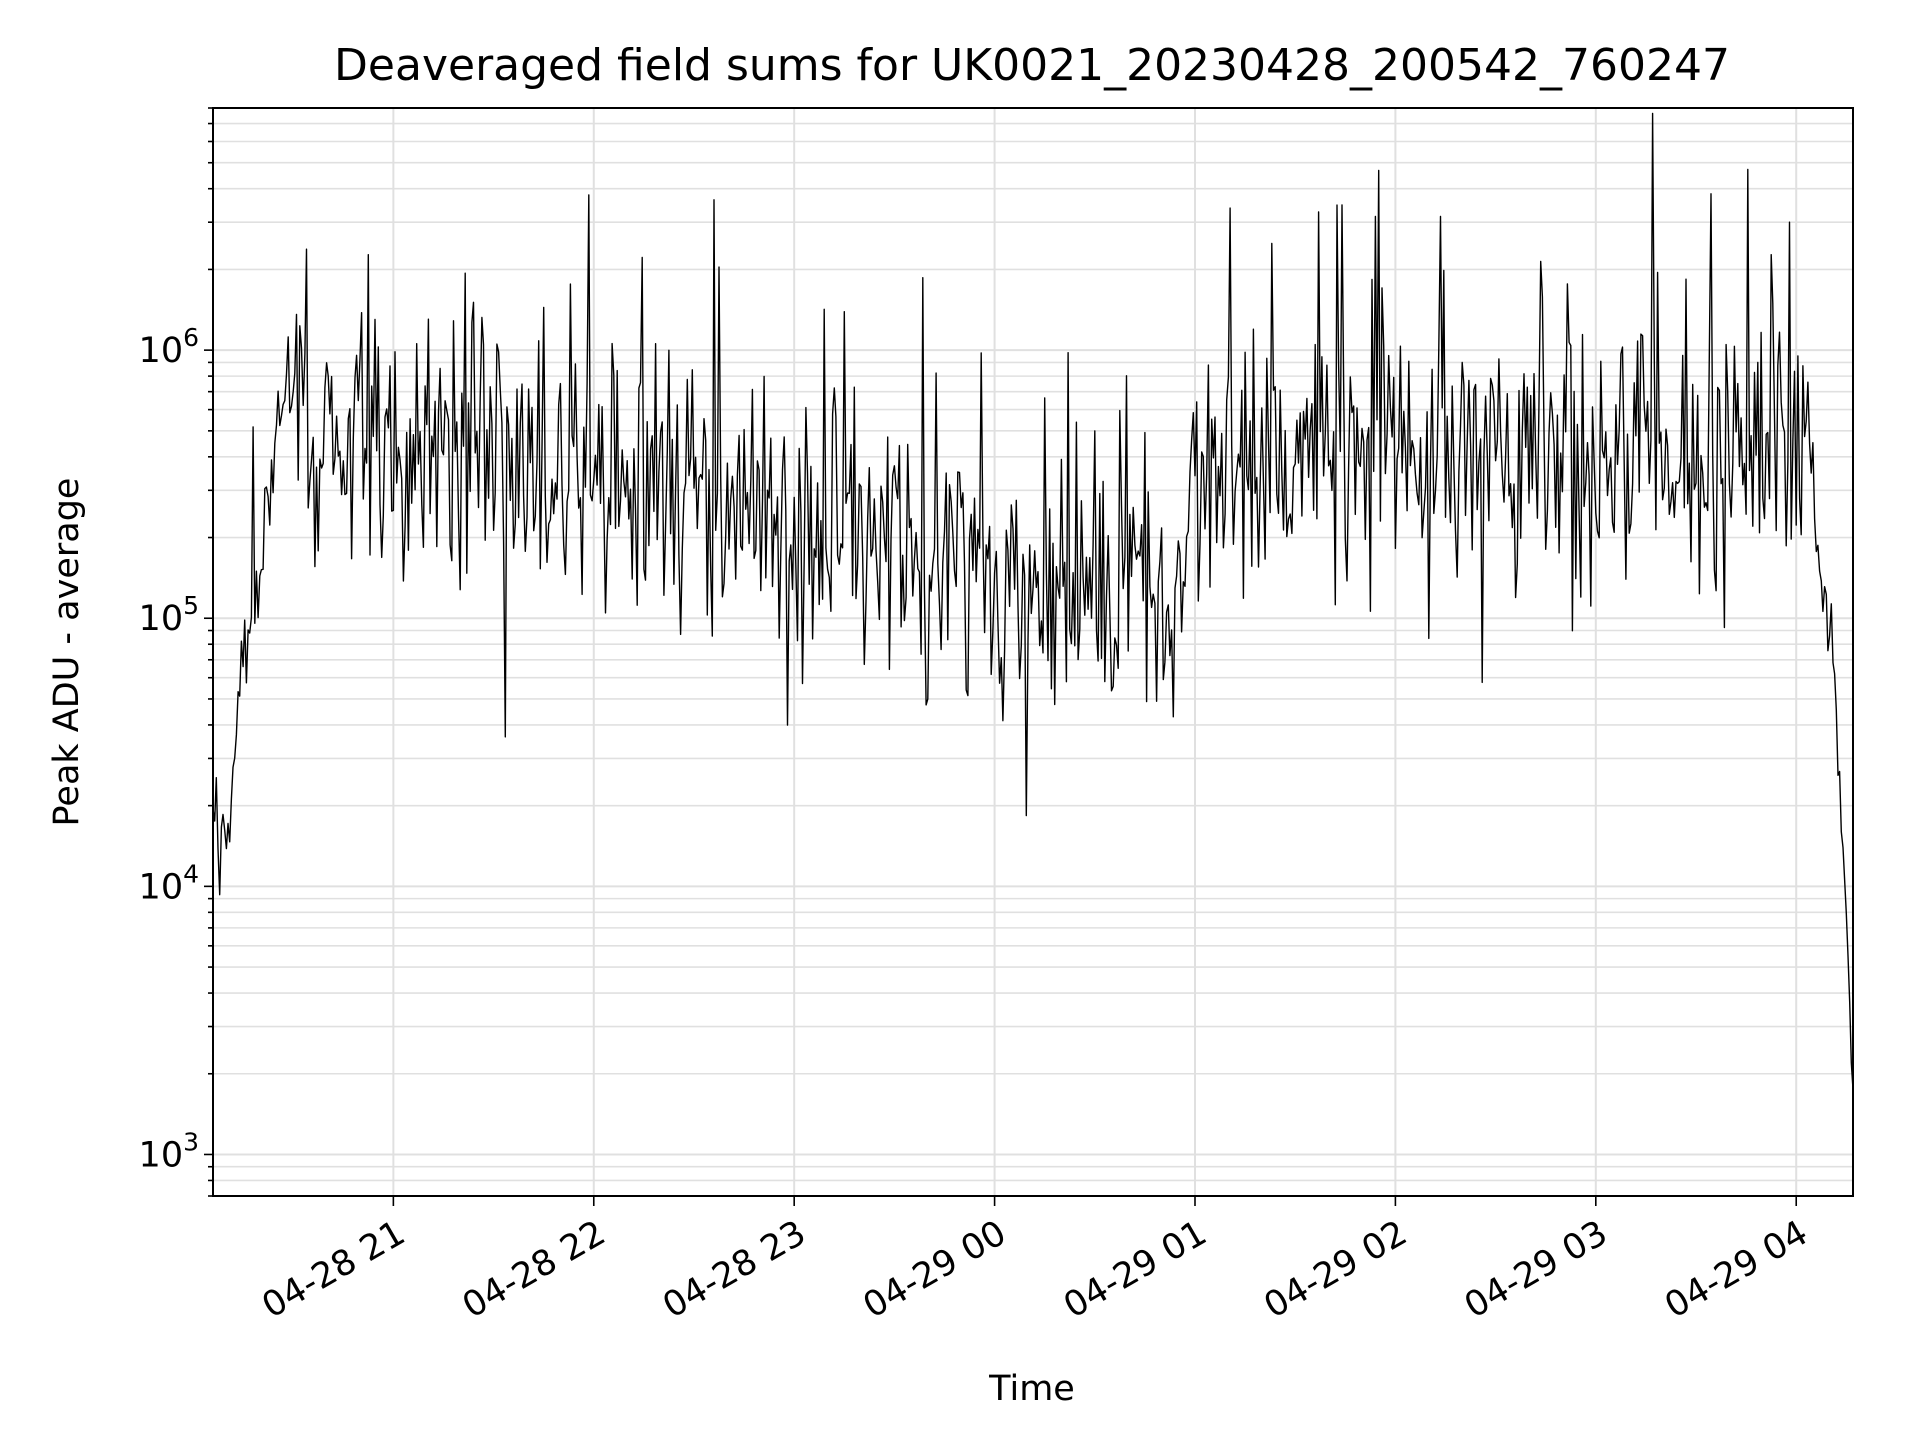 The image size is (1920, 1440). I want to click on x-axis-label: Time, so click(1031, 1389).